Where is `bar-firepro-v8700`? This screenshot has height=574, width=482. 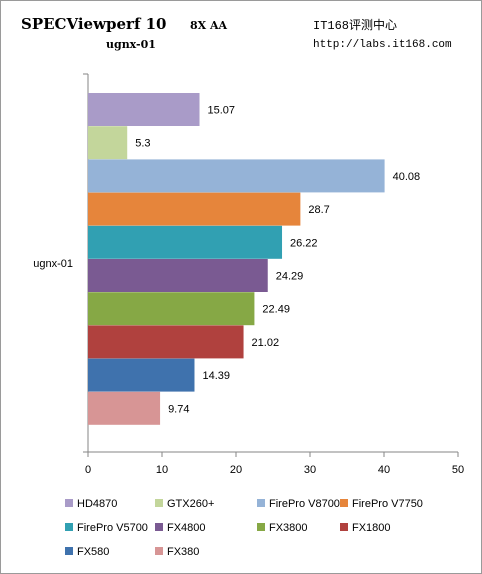
bar-firepro-v8700 is located at coordinates (236, 176).